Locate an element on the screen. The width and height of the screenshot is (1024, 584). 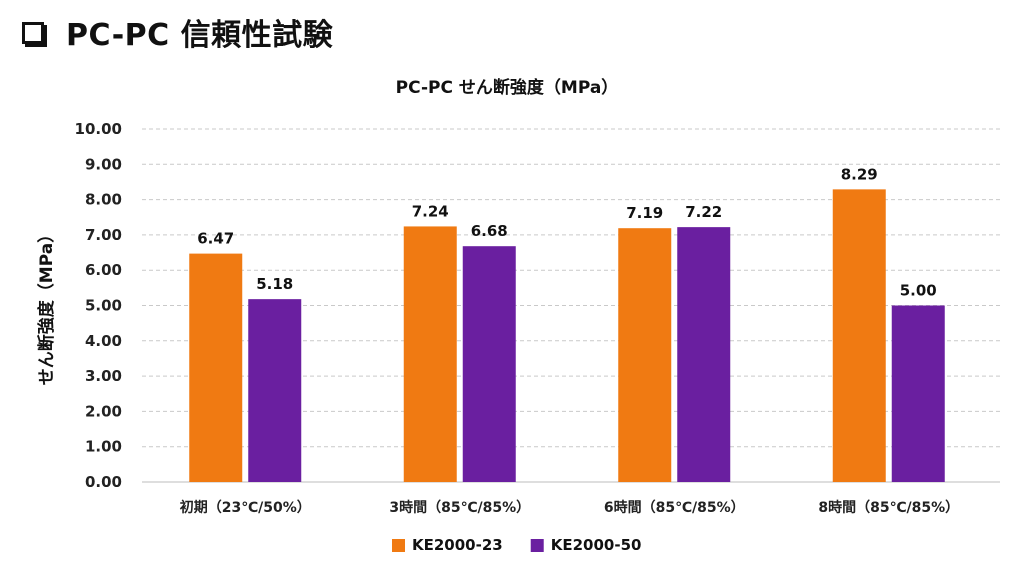
page-title: PC-PC 信頼性試験 is located at coordinates (200, 35).